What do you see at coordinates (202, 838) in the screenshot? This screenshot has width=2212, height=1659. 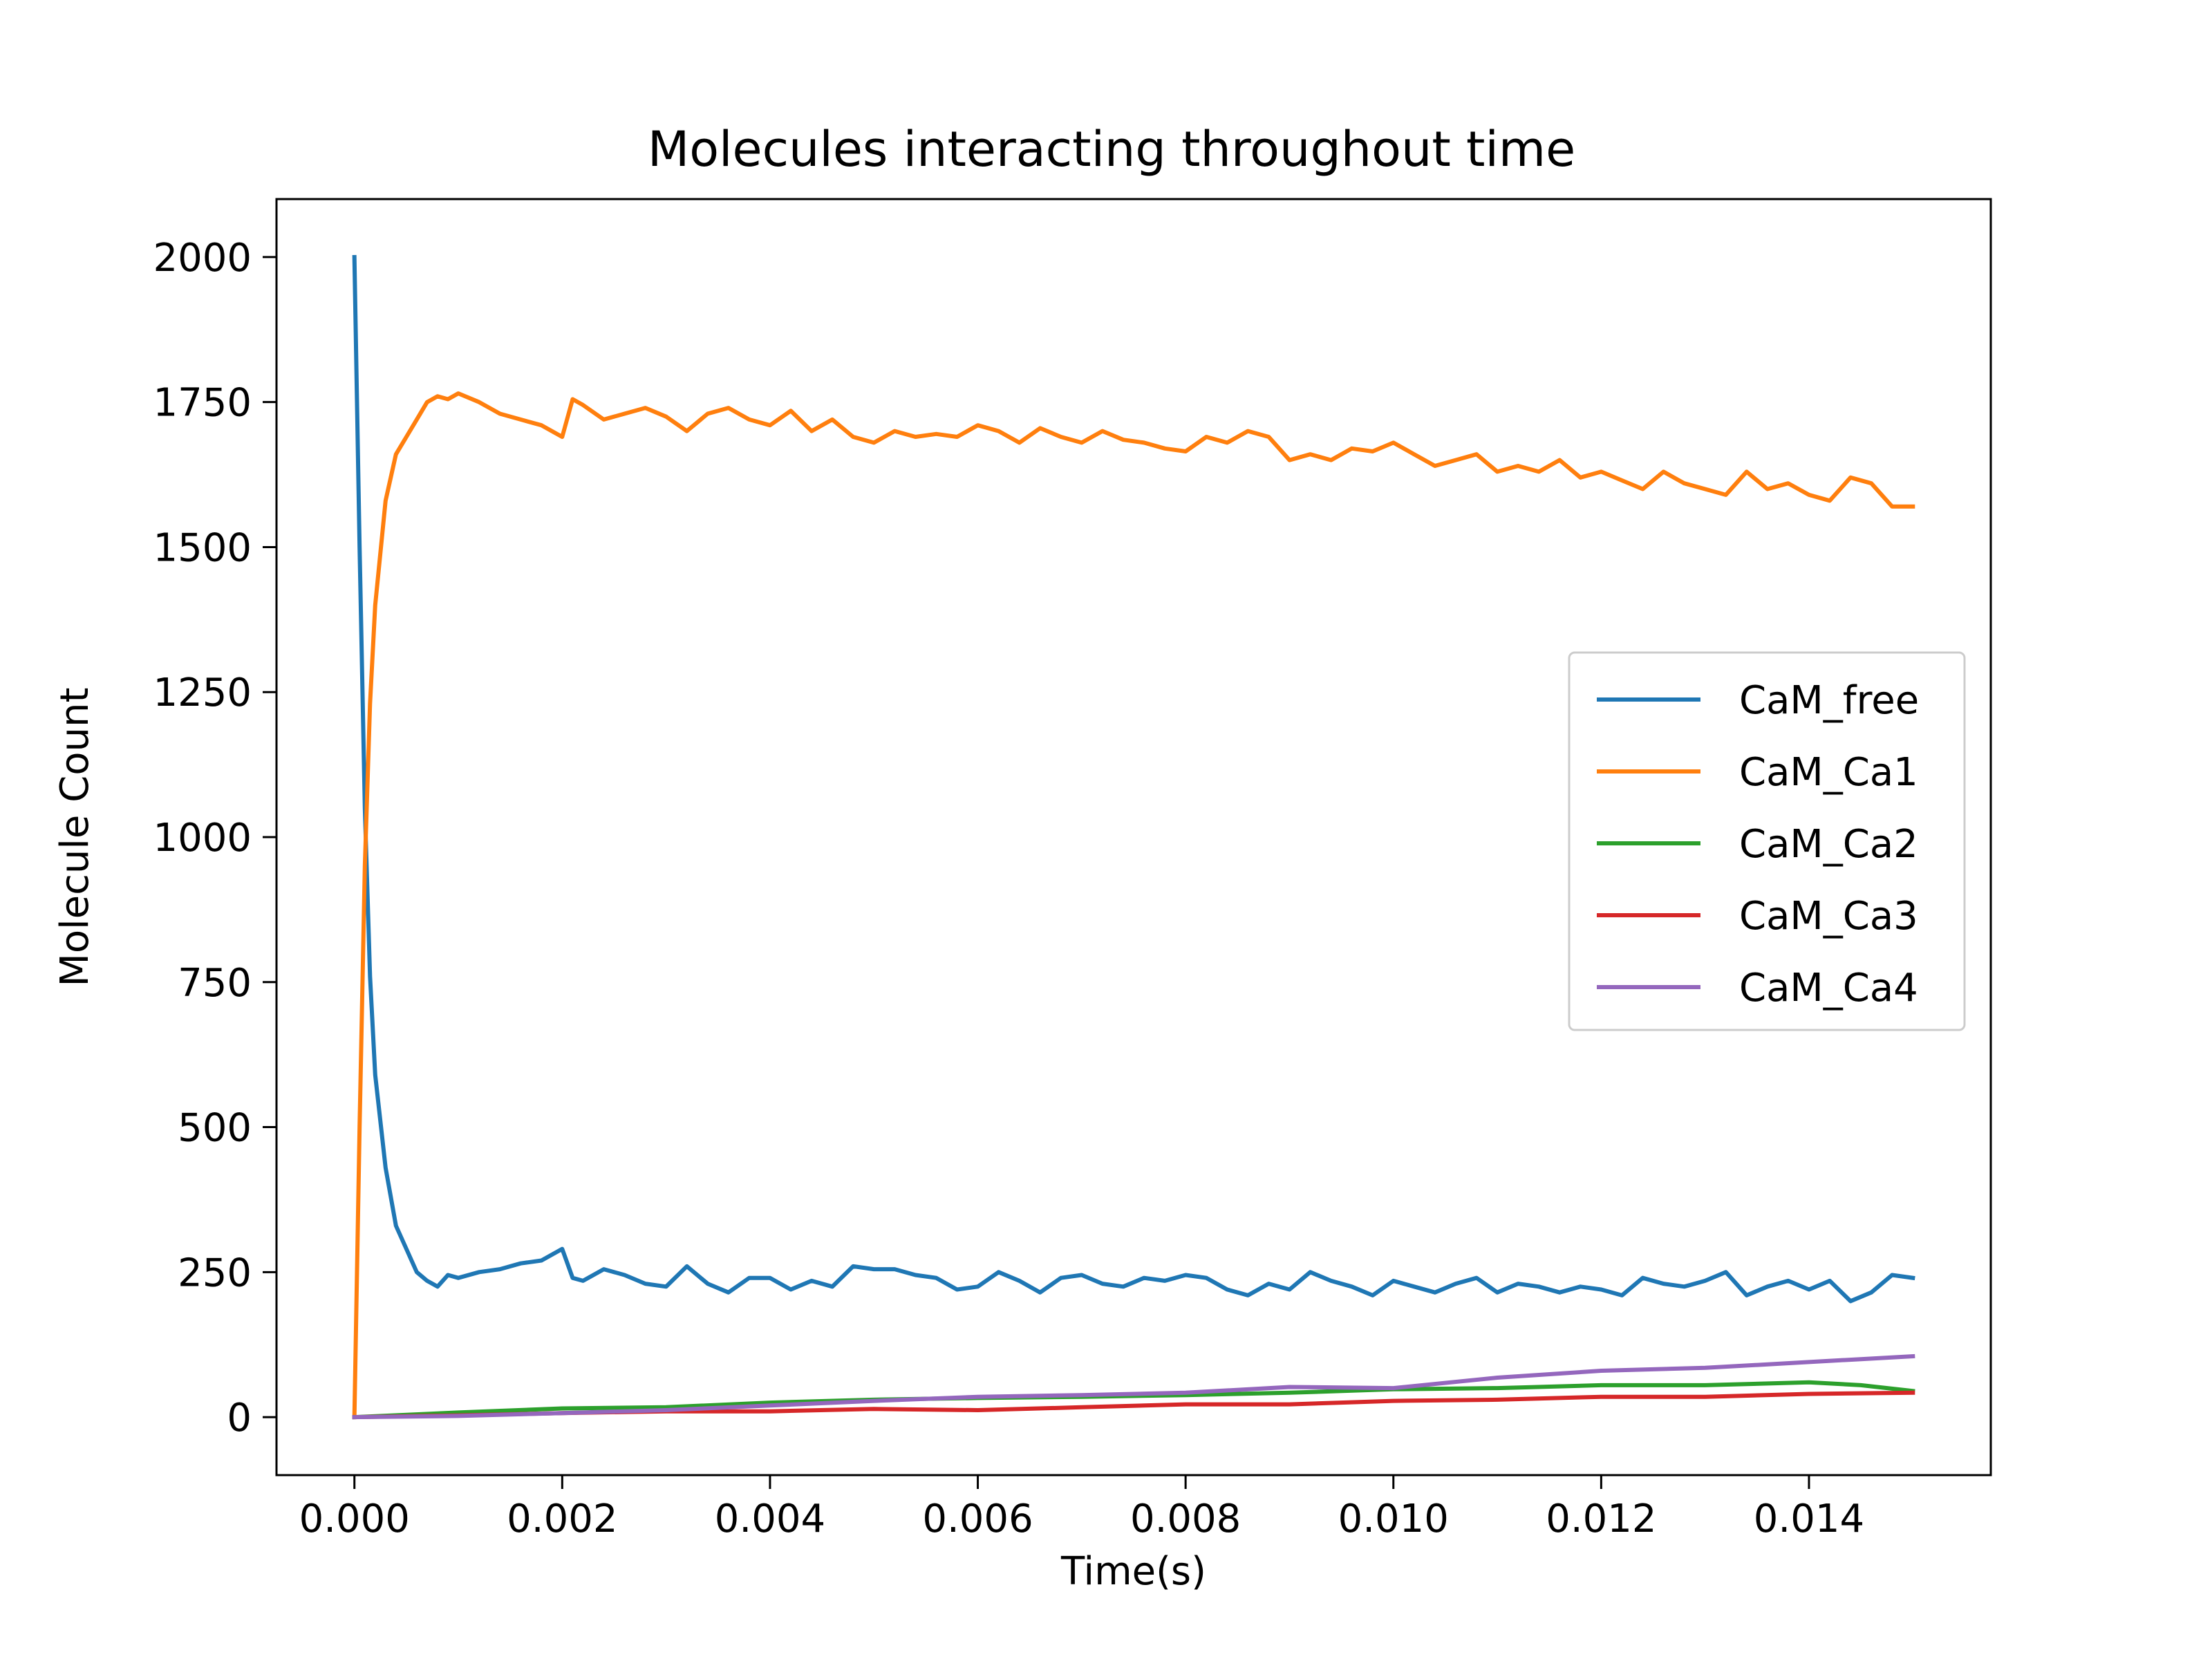 I see `y-tick-label: 1000` at bounding box center [202, 838].